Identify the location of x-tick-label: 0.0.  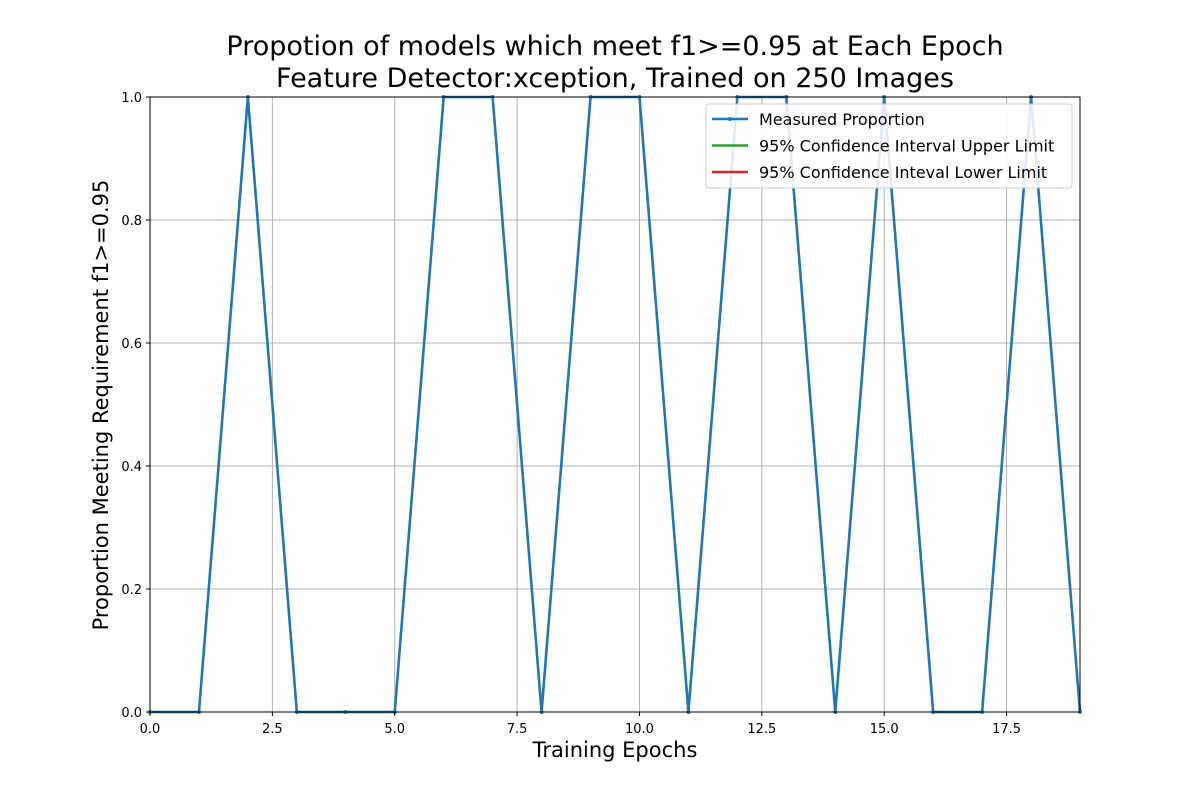
(150, 729).